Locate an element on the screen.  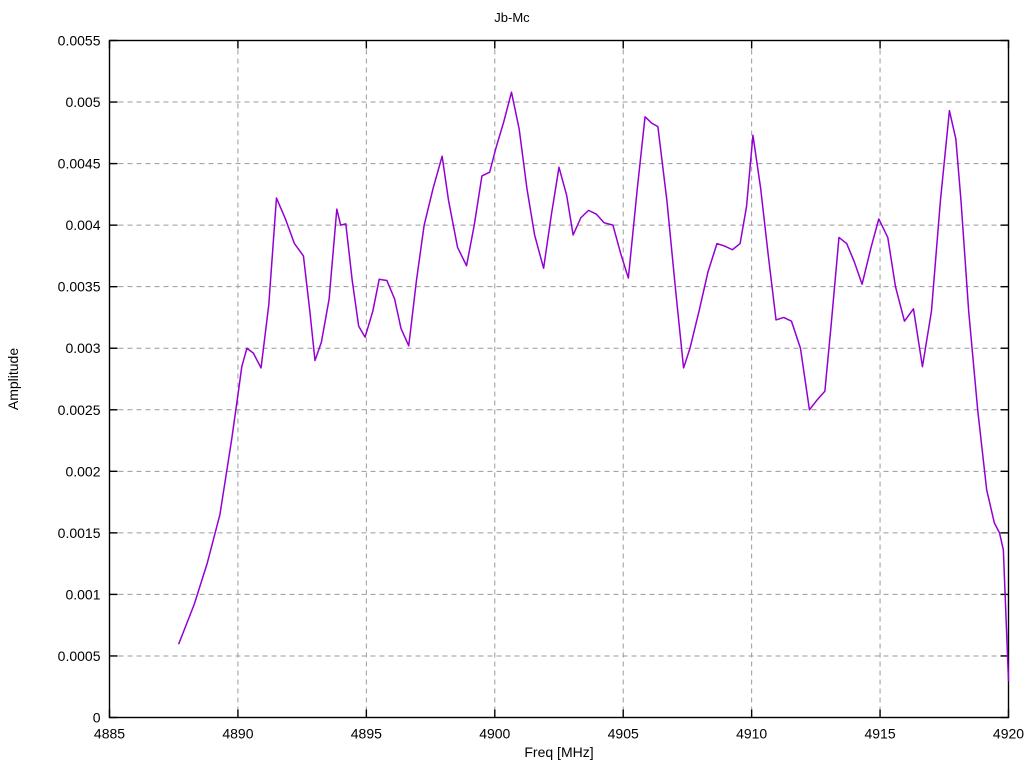
x-tick-labels-group: 4885 4890 4895 4900 4905 4910 4915 4920 is located at coordinates (559, 734).